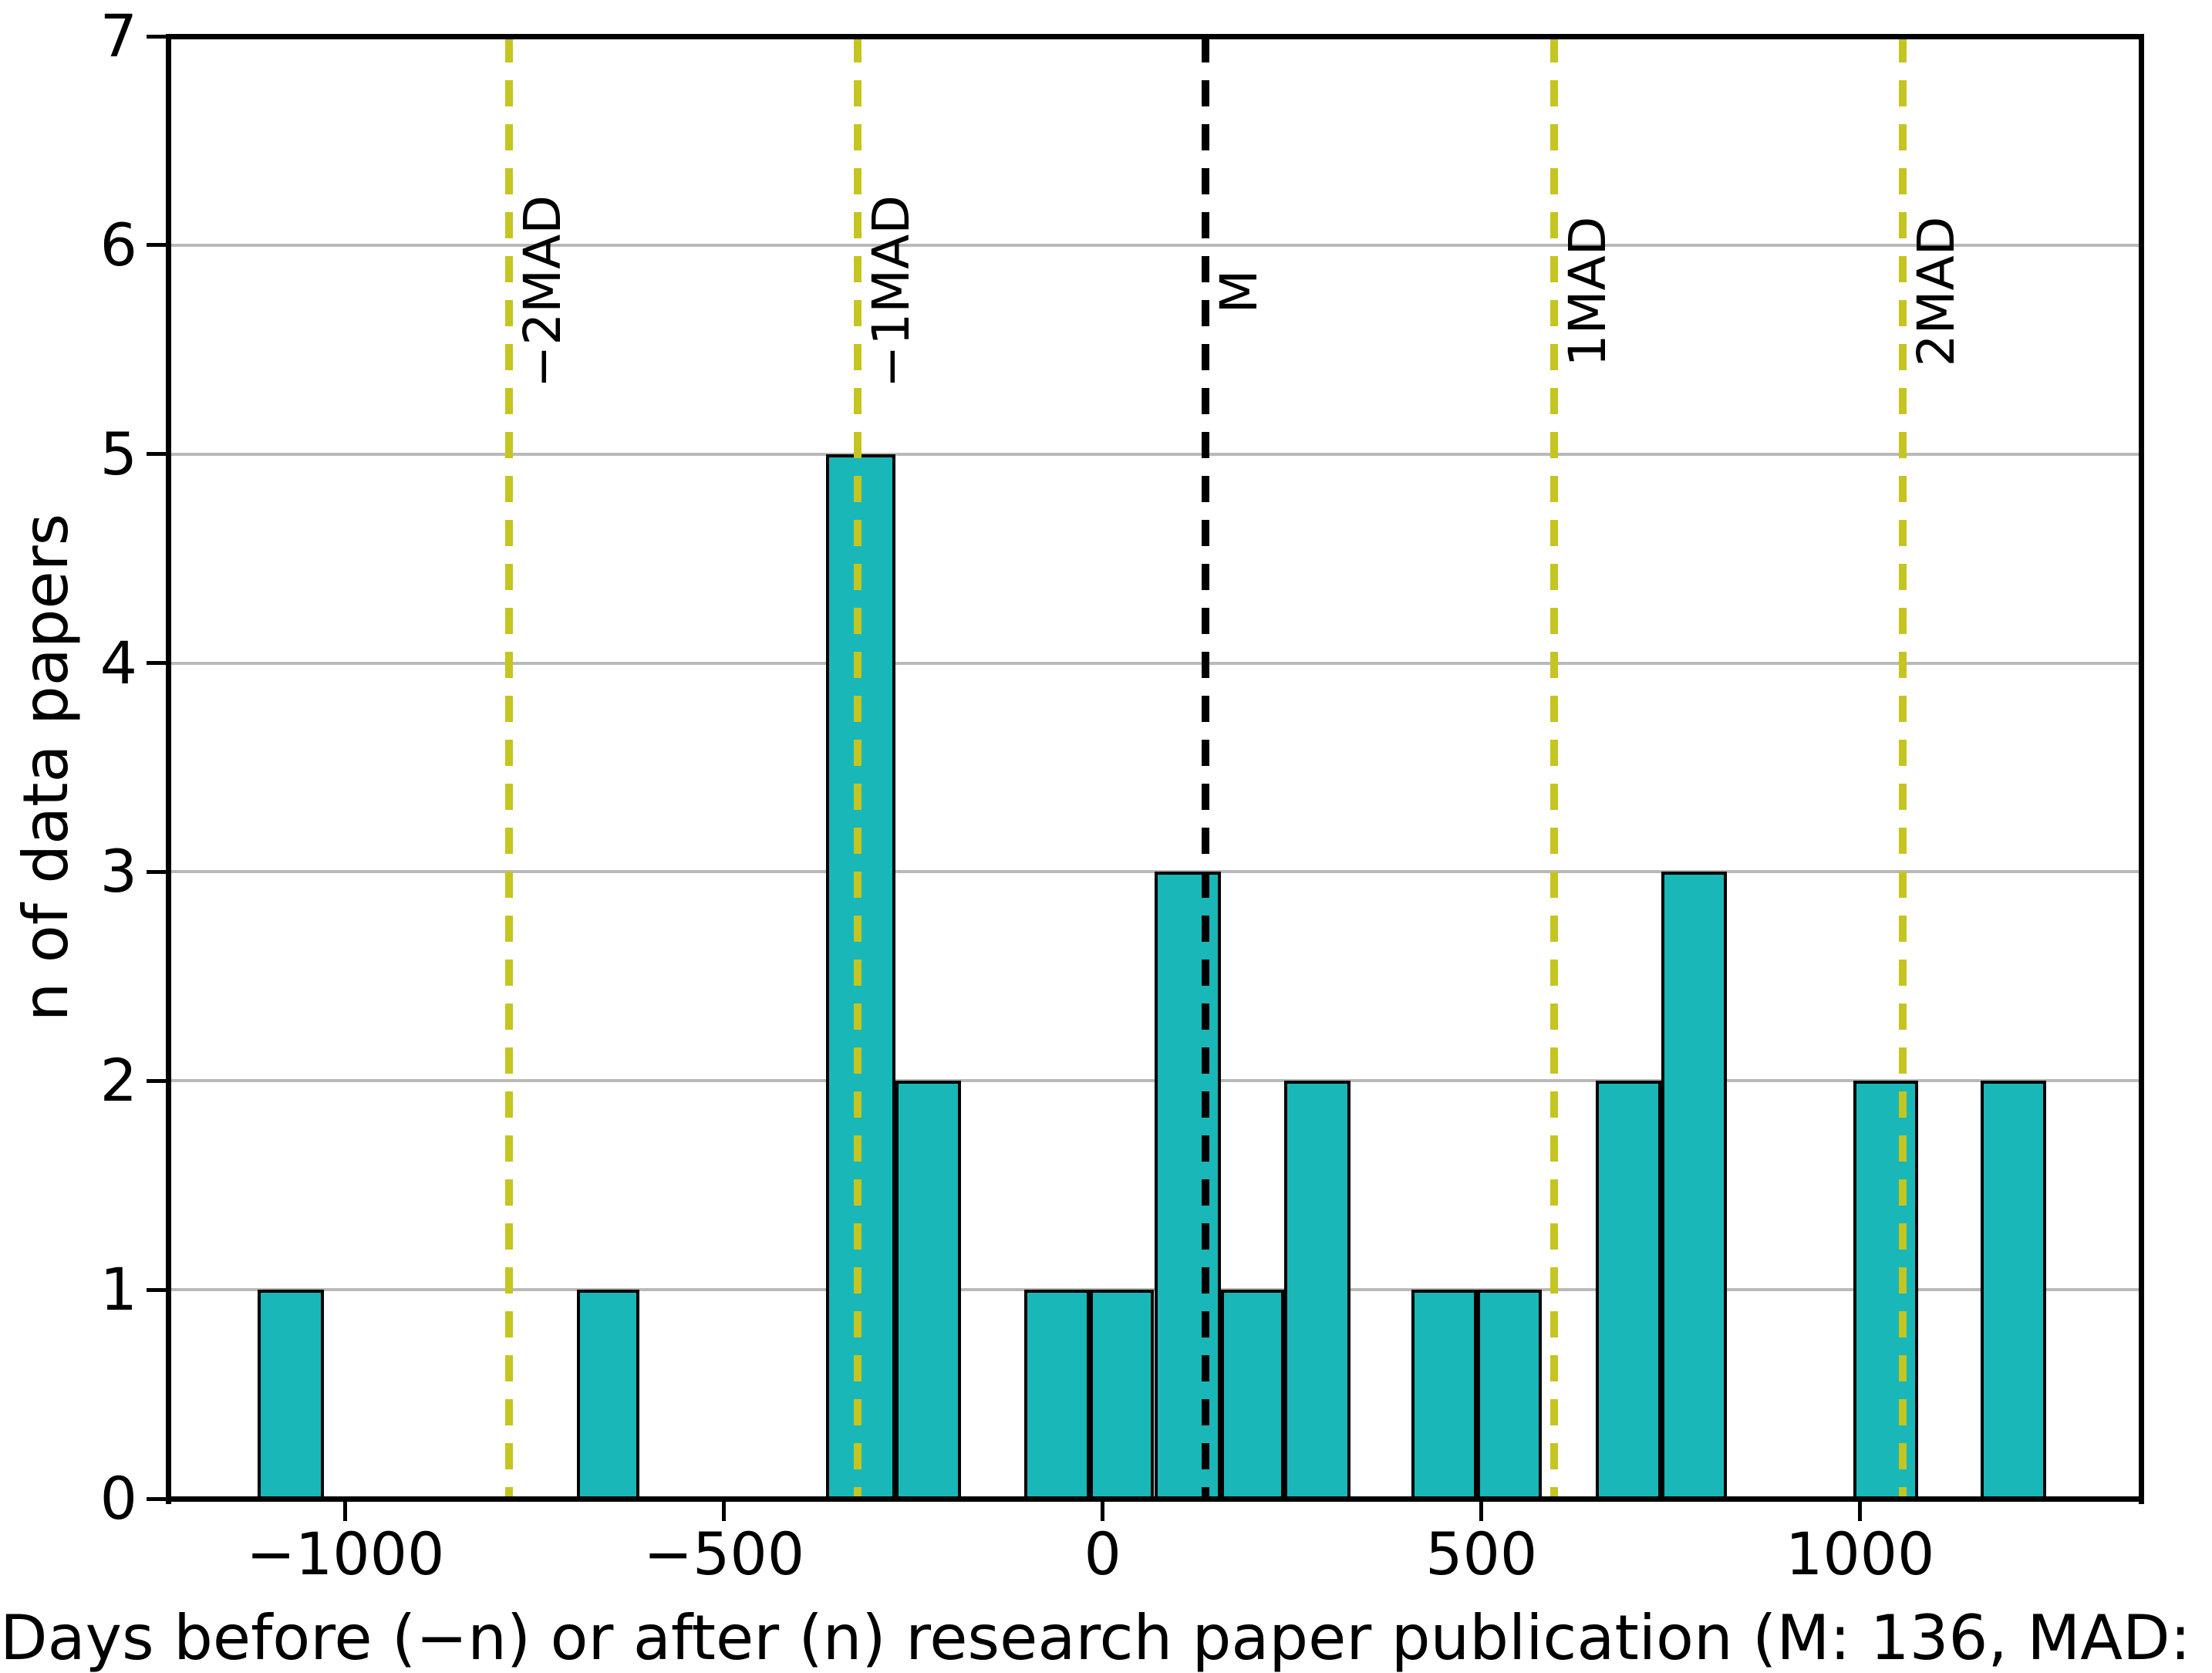  I want to click on y-tick-label: 4, so click(118, 662).